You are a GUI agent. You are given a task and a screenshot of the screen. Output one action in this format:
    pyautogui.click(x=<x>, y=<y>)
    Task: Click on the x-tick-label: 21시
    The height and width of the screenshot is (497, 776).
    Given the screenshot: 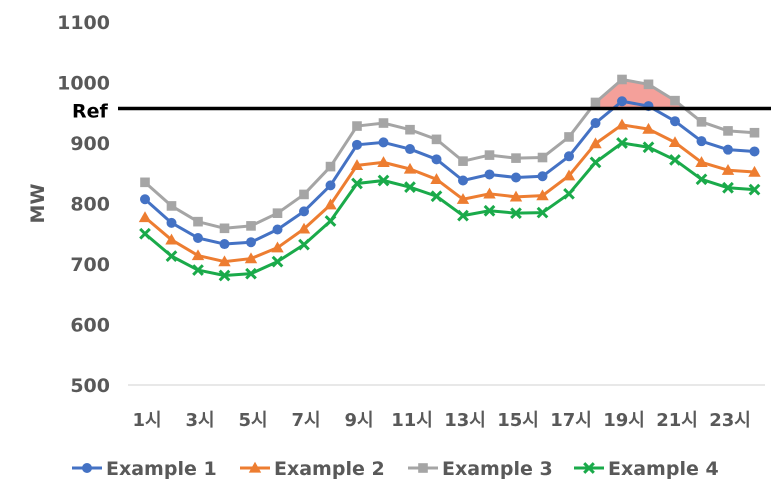 What is the action you would take?
    pyautogui.click(x=677, y=420)
    